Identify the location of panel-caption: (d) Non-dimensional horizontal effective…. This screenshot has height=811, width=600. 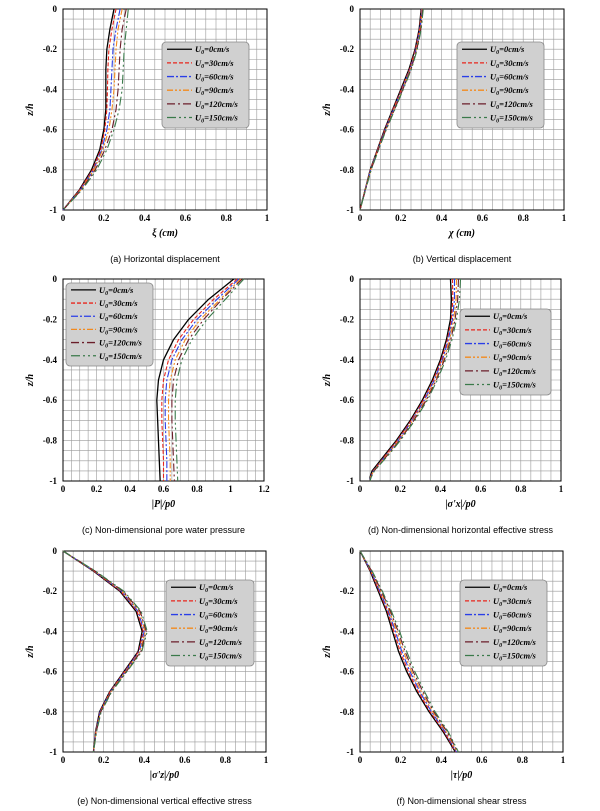
(460, 530).